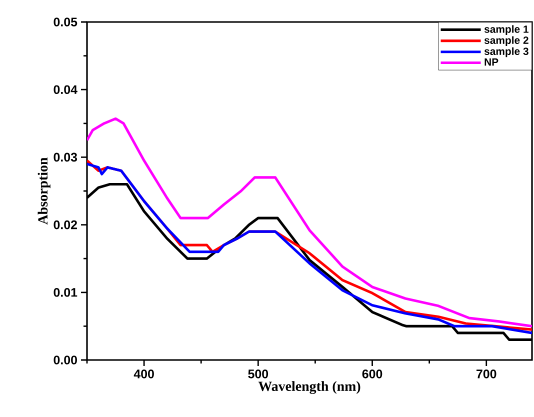 The height and width of the screenshot is (417, 534). Describe the element at coordinates (486, 374) in the screenshot. I see `x-tick-label: 700` at that location.